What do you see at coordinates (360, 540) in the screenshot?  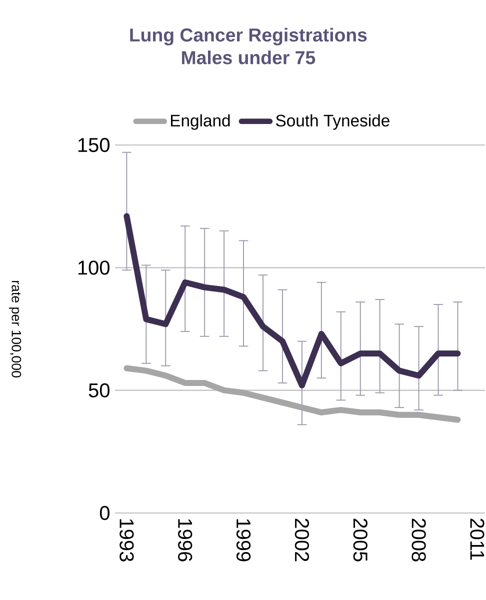 I see `x-tick-label: 2005` at bounding box center [360, 540].